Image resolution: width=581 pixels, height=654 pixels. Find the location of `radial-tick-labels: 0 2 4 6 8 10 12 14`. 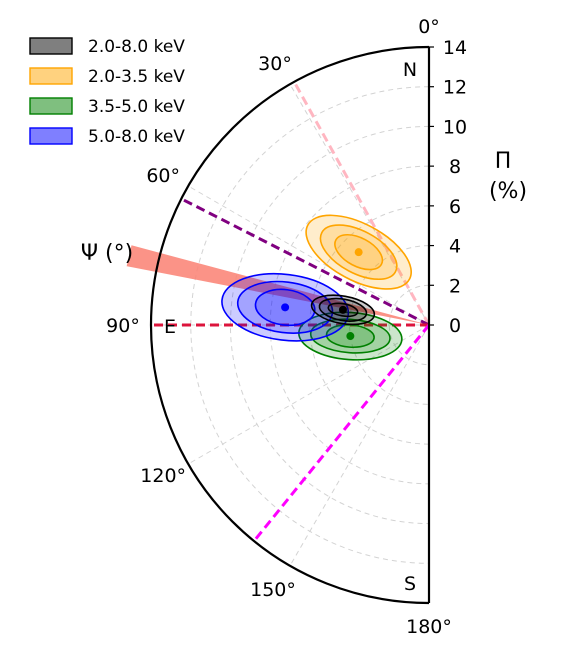

radial-tick-labels: 0 2 4 6 8 10 12 14 is located at coordinates (448, 187).